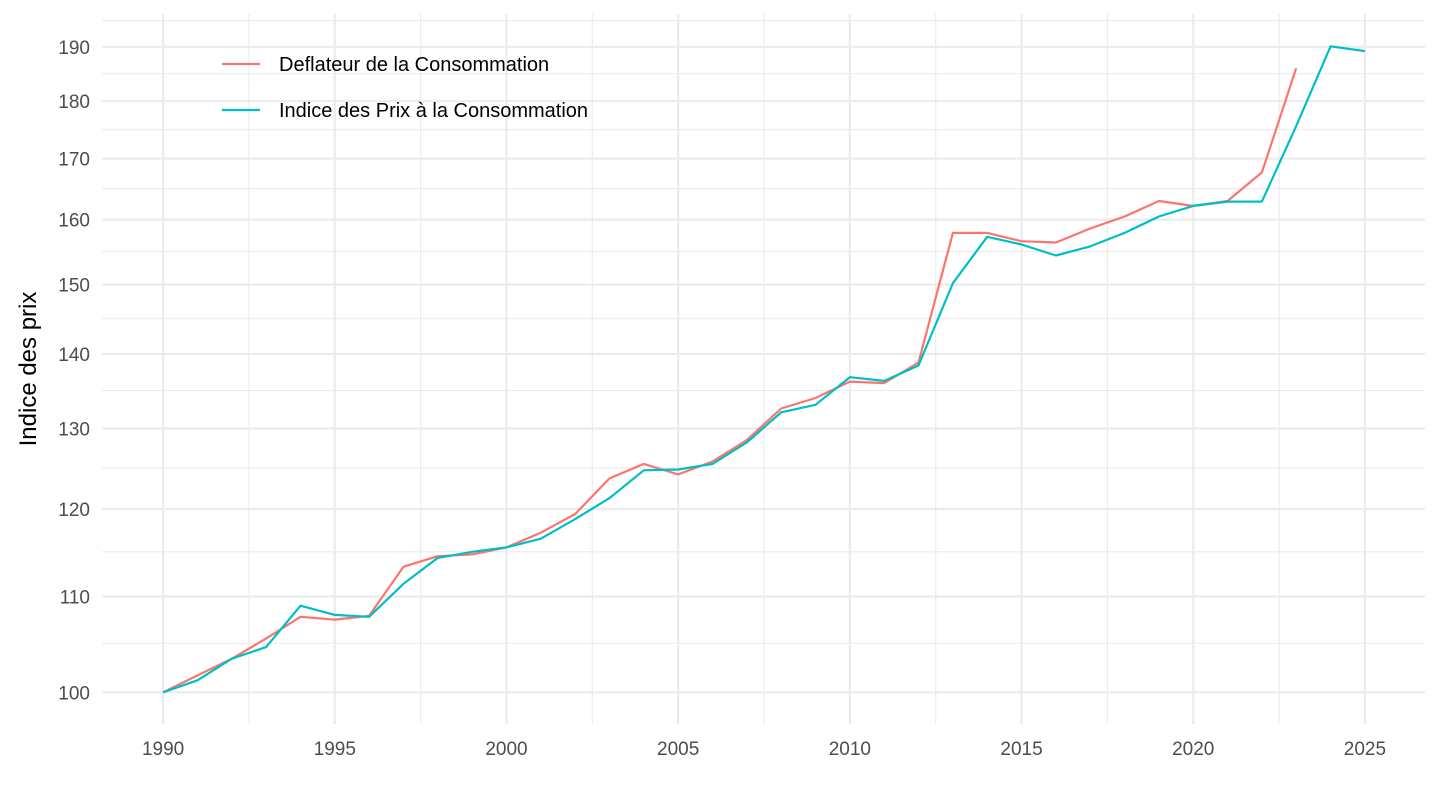  What do you see at coordinates (1021, 749) in the screenshot?
I see `x-tick-label: 2015` at bounding box center [1021, 749].